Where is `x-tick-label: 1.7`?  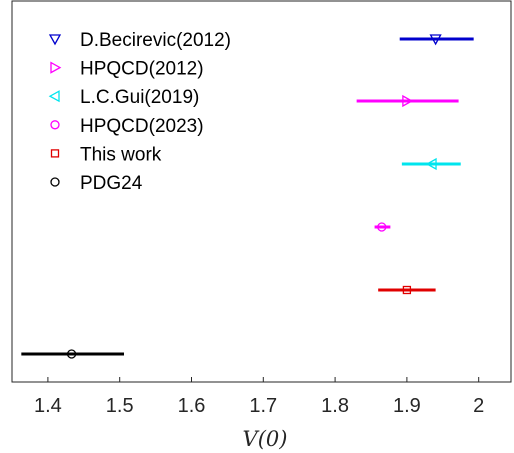 x-tick-label: 1.7 is located at coordinates (263, 406).